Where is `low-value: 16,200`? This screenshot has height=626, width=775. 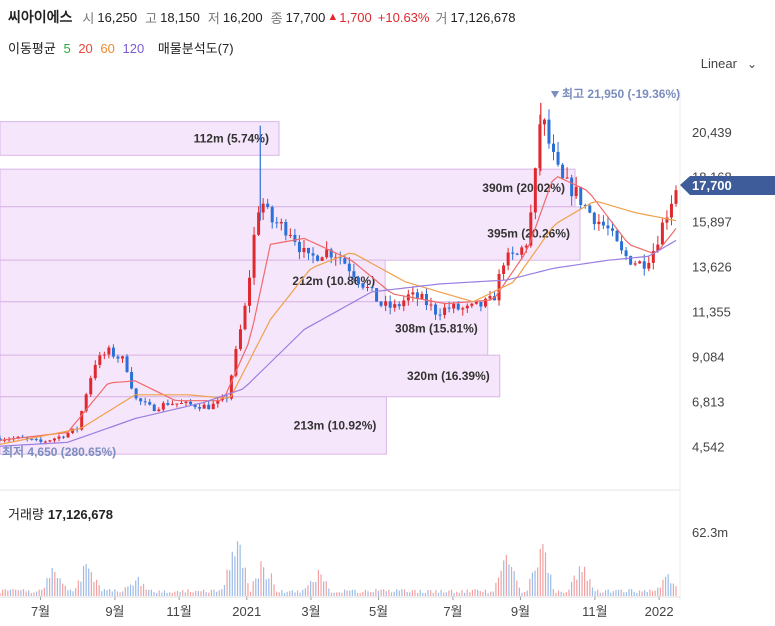 low-value: 16,200 is located at coordinates (242, 17).